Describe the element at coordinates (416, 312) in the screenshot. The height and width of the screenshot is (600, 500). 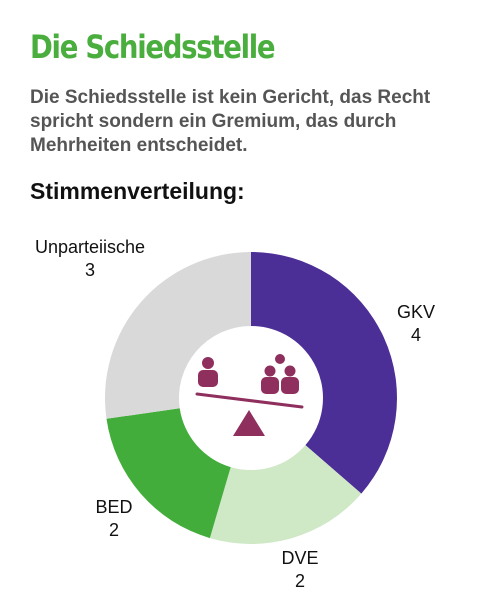
I see `slice-label-gkv: GKV` at that location.